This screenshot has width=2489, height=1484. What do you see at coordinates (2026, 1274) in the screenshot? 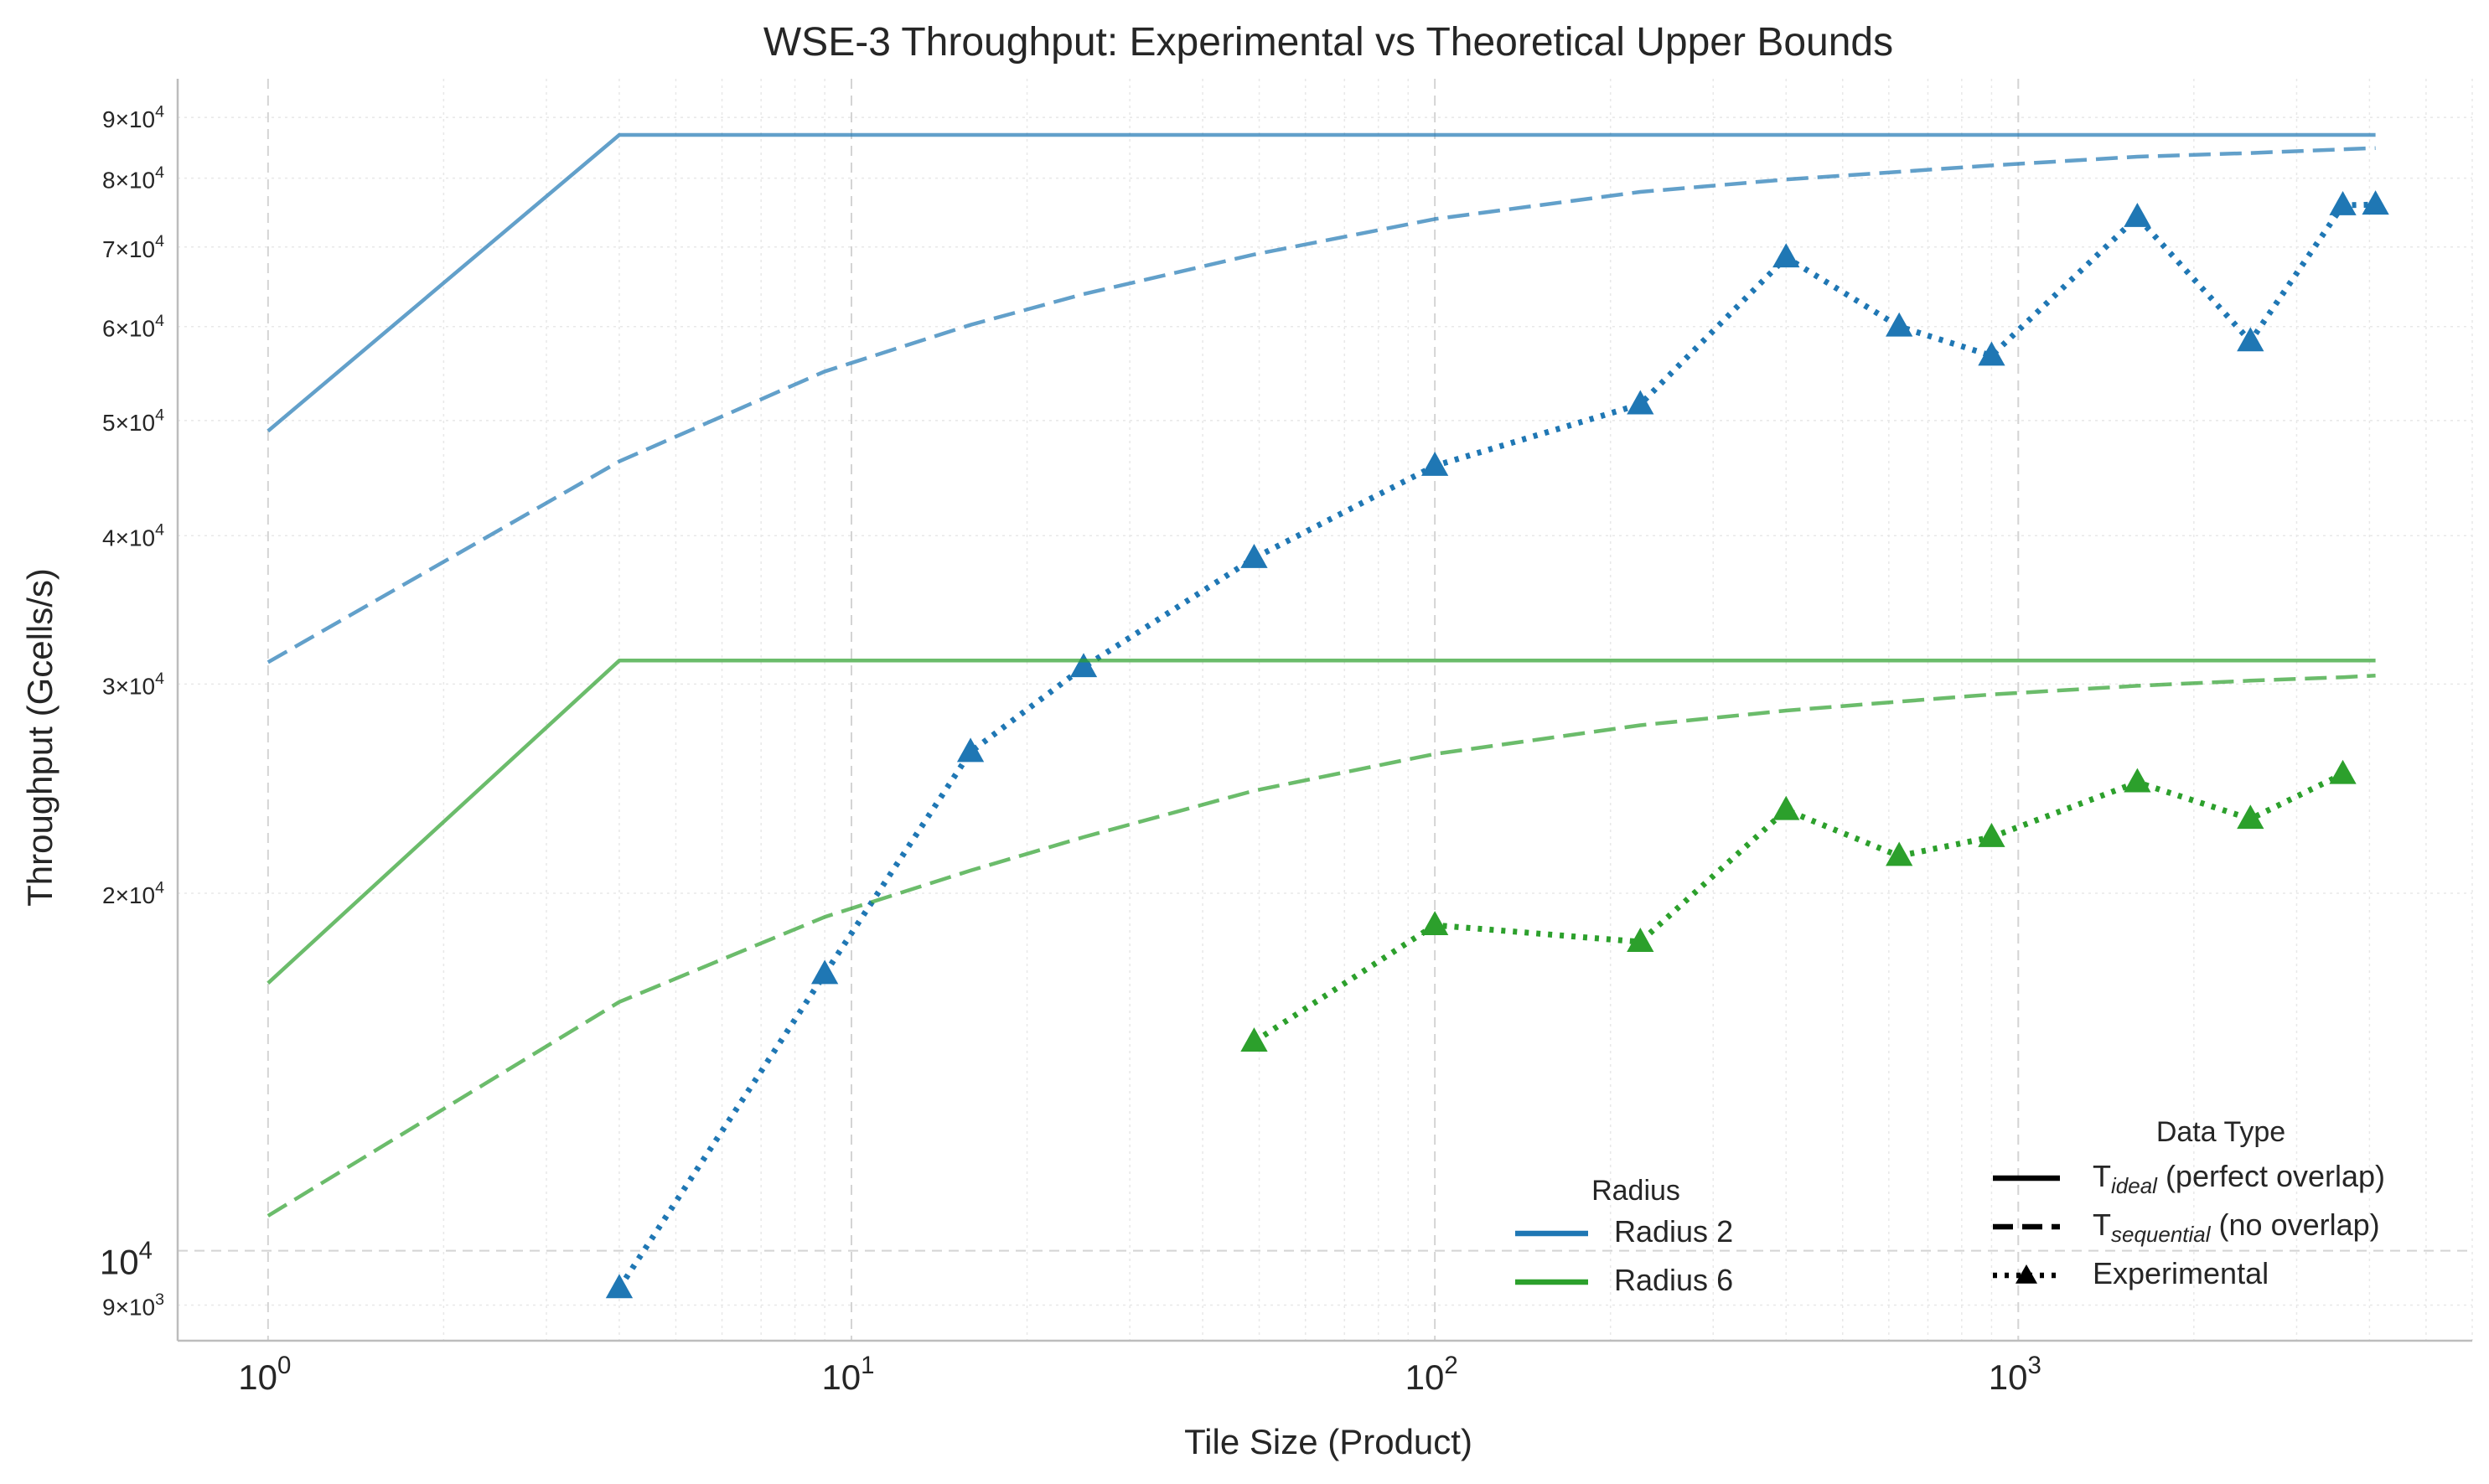
I see `legend-marker` at bounding box center [2026, 1274].